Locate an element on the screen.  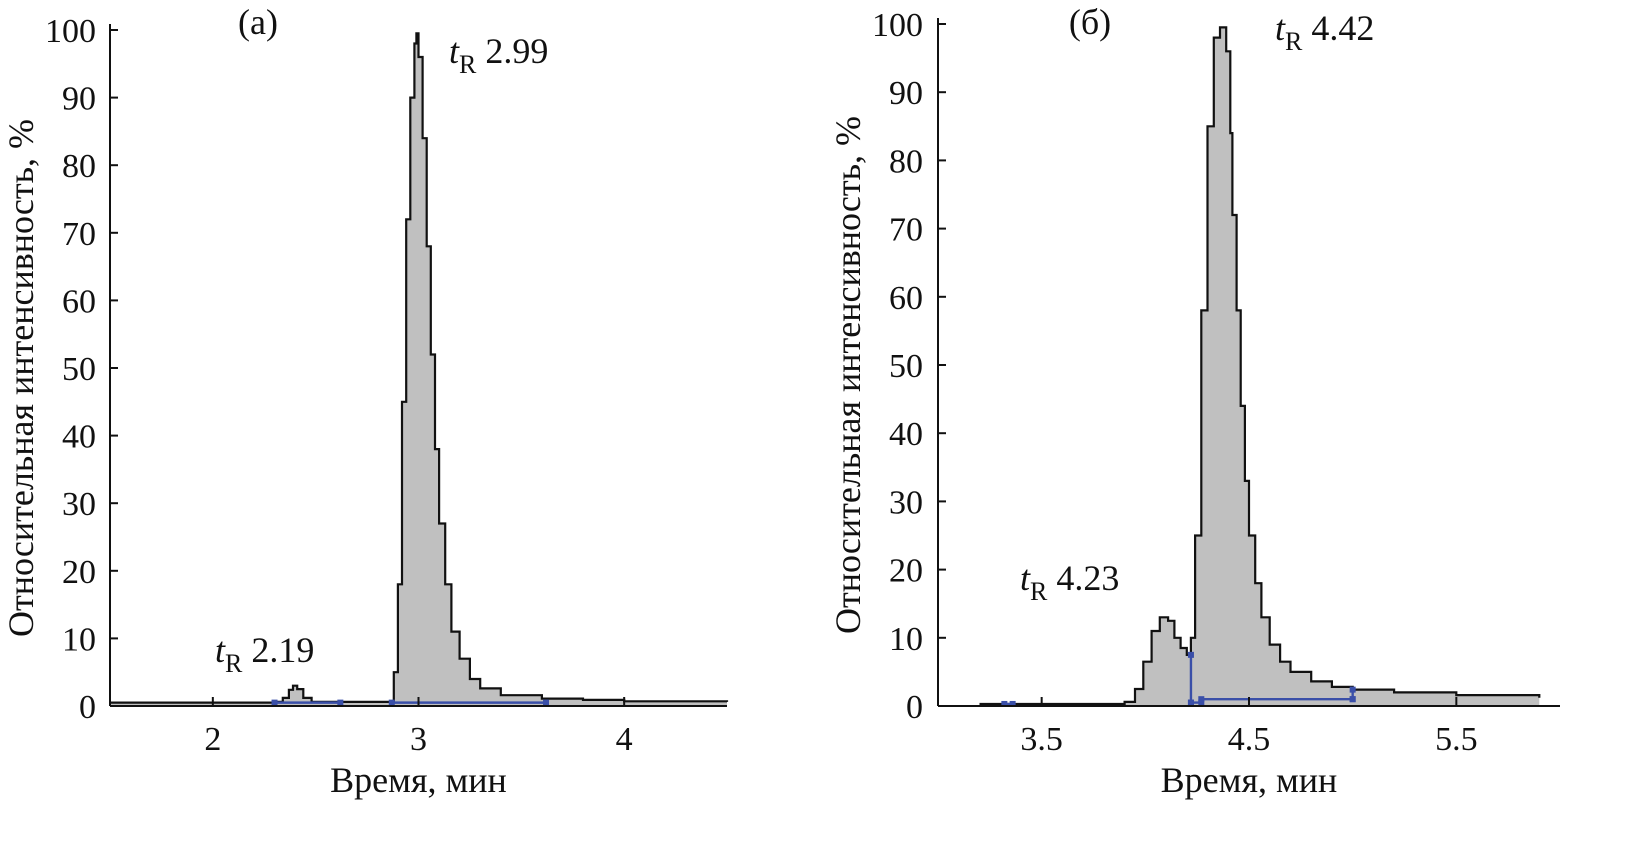
peak-label: tR 4.42 is located at coordinates (1324, 32).